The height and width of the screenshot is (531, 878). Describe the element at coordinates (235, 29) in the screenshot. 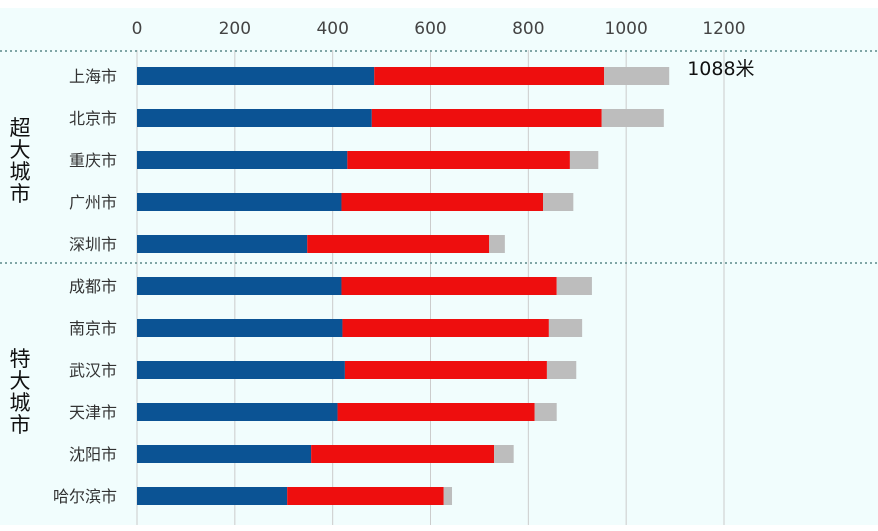

I see `x-tick-label: 200` at that location.